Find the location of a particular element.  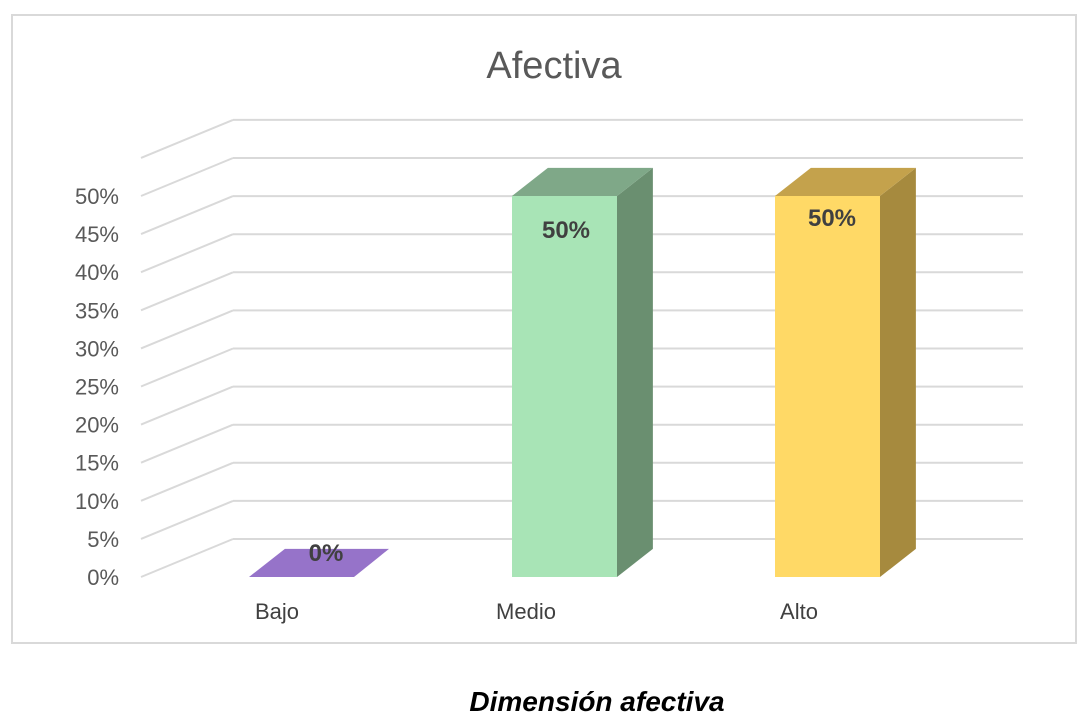

bar-side-medio is located at coordinates (635, 372).